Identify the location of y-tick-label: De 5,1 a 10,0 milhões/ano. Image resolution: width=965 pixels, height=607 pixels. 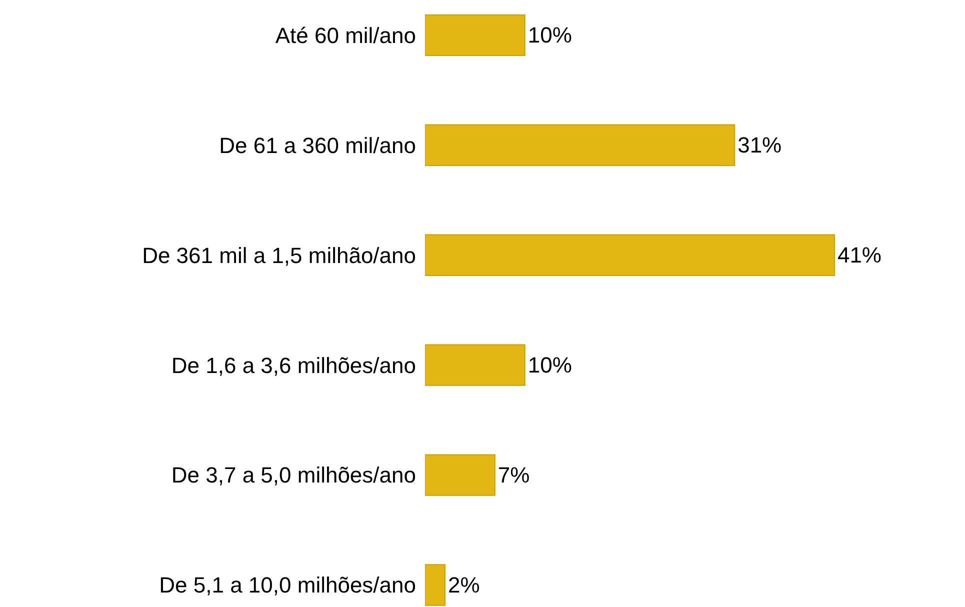
(287, 585).